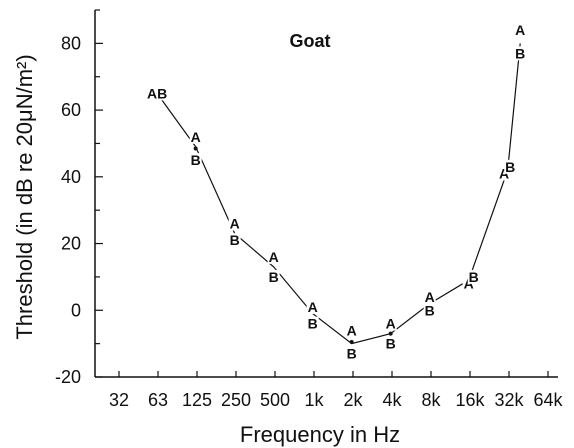 Image resolution: width=574 pixels, height=448 pixels. Describe the element at coordinates (275, 400) in the screenshot. I see `x-tick-label: 500` at that location.